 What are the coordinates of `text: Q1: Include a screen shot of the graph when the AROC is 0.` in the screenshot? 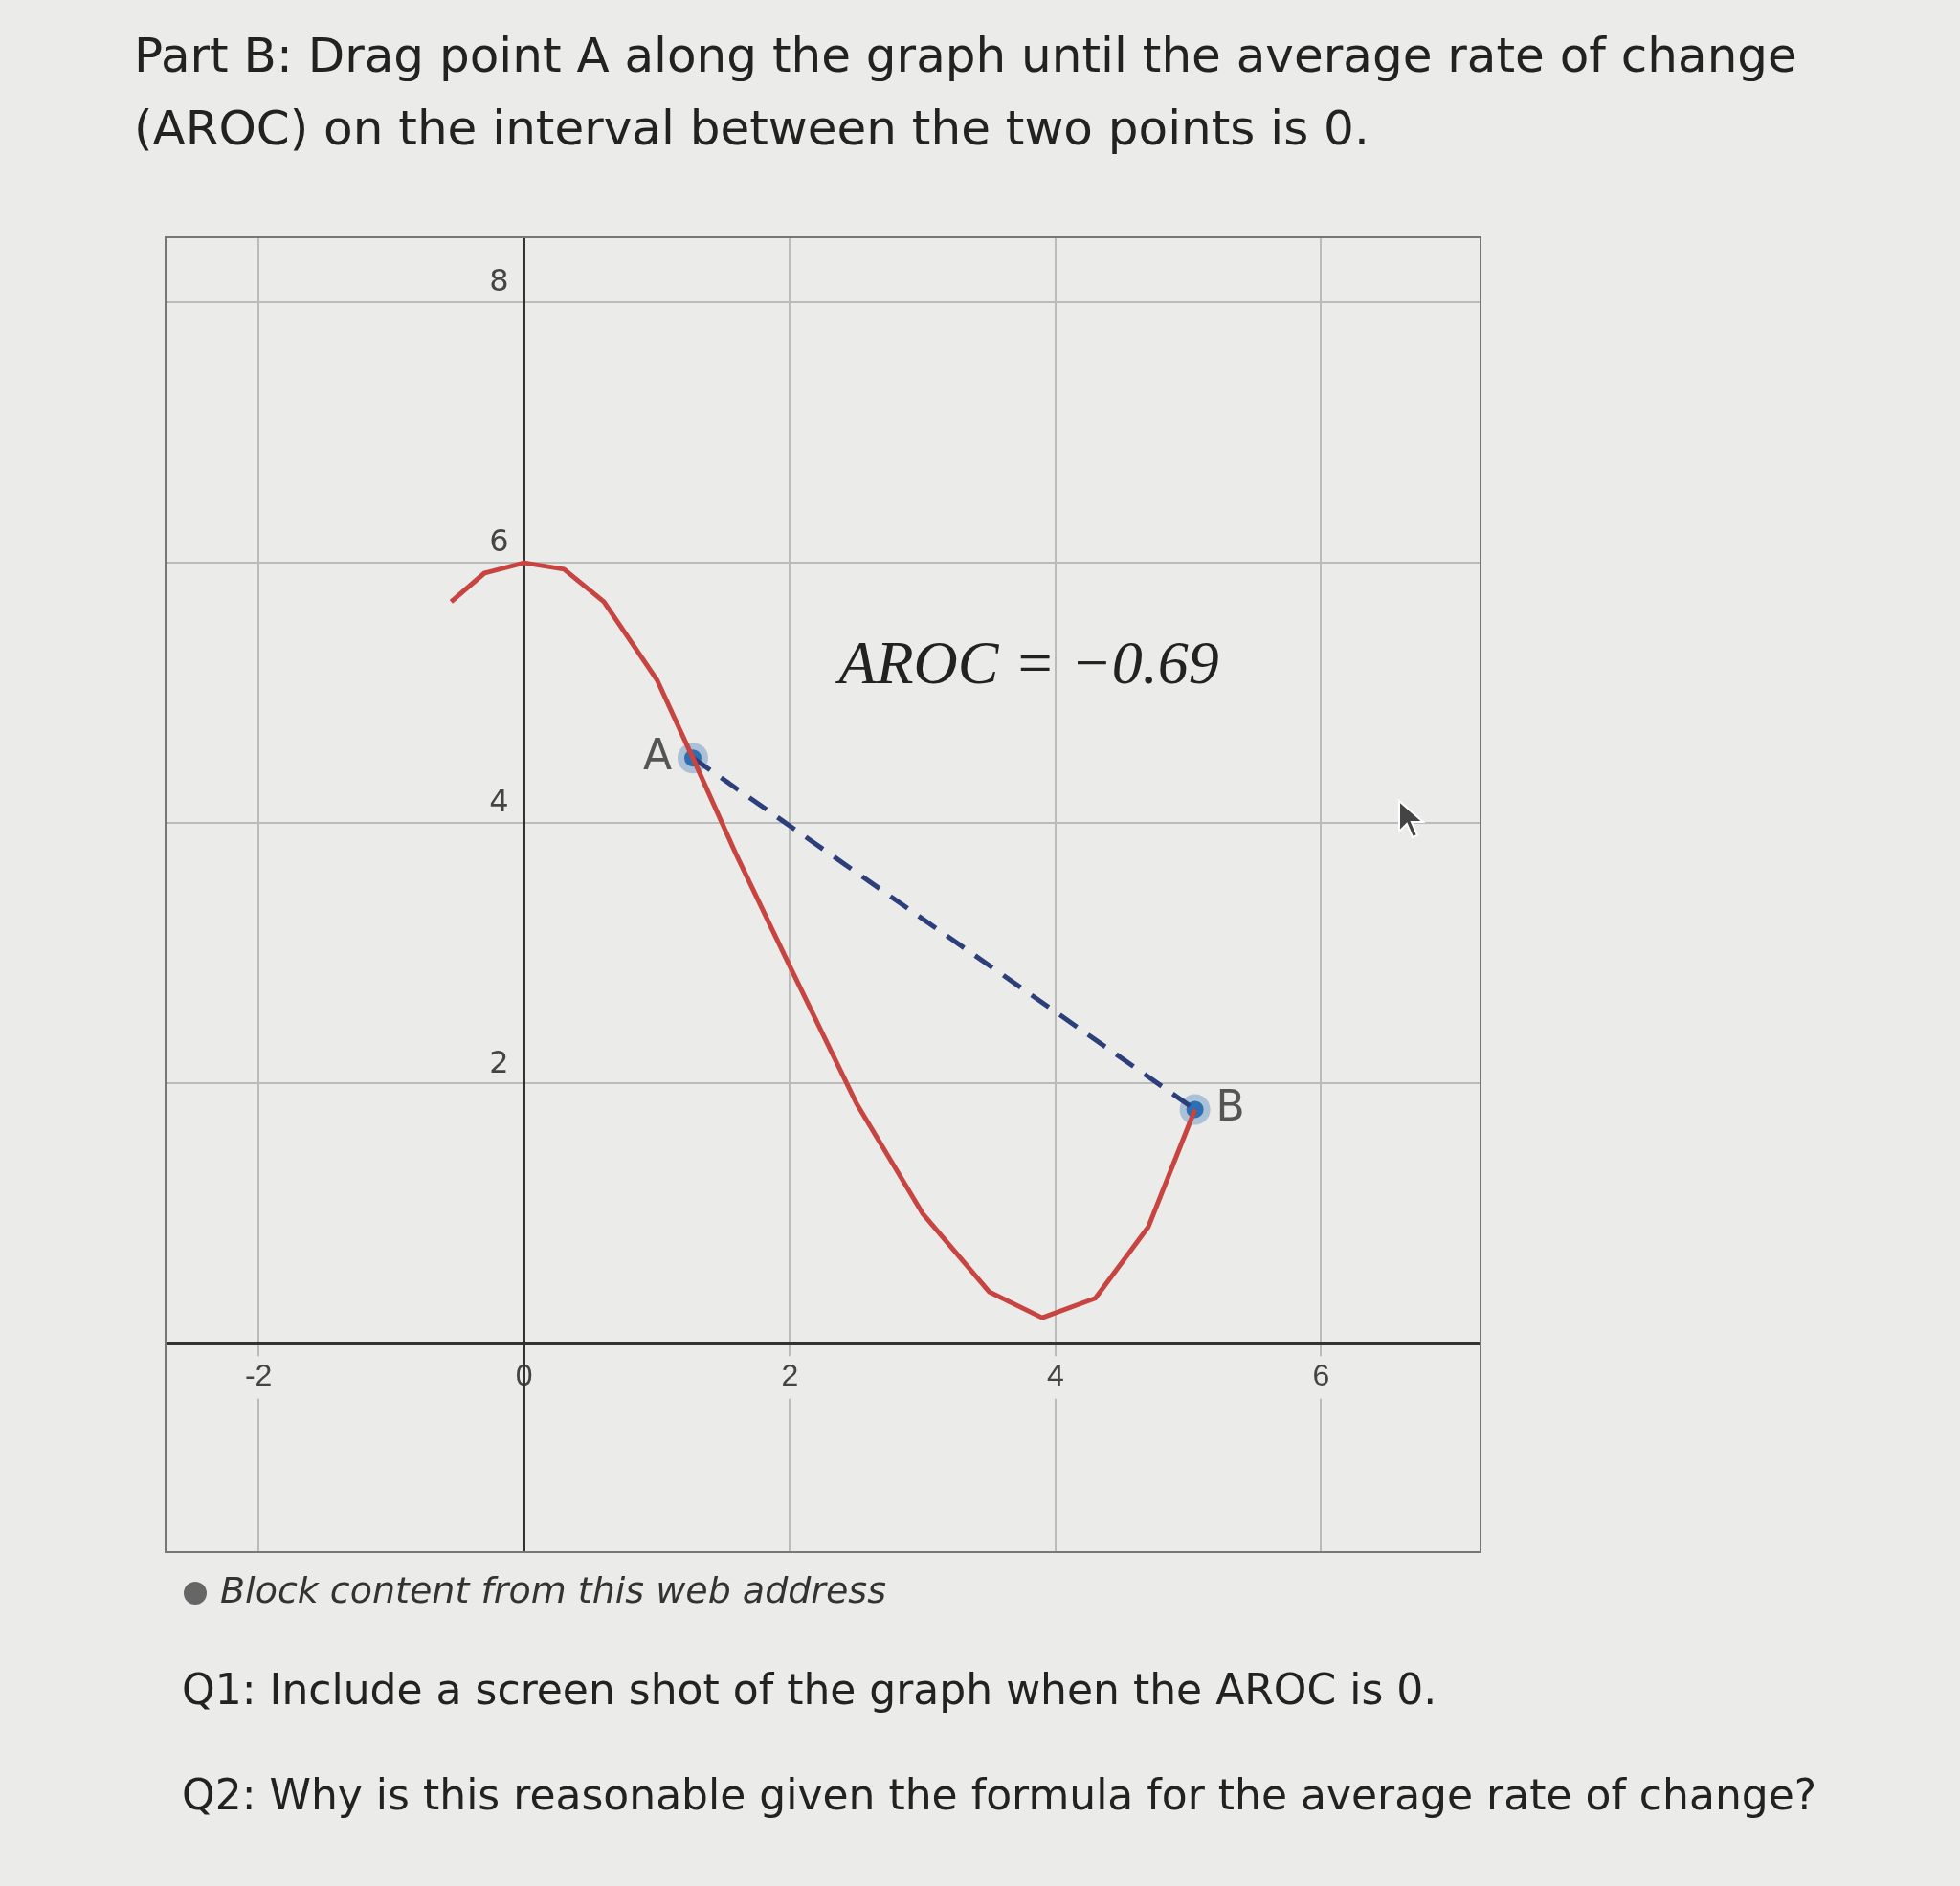 It's located at (810, 1689).